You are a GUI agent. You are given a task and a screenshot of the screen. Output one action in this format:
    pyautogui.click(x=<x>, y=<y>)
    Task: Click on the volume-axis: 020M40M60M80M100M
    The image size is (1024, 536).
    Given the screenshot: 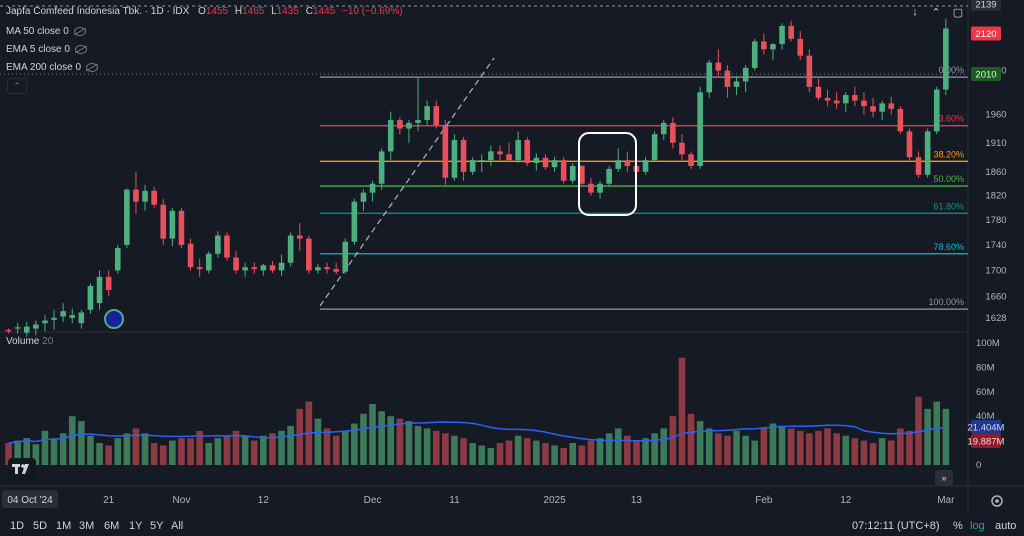 What is the action you would take?
    pyautogui.click(x=988, y=404)
    